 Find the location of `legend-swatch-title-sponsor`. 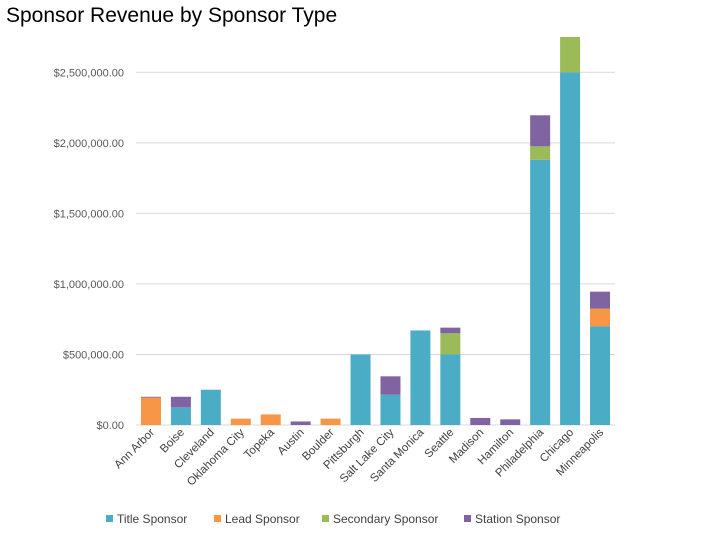

legend-swatch-title-sponsor is located at coordinates (109, 518).